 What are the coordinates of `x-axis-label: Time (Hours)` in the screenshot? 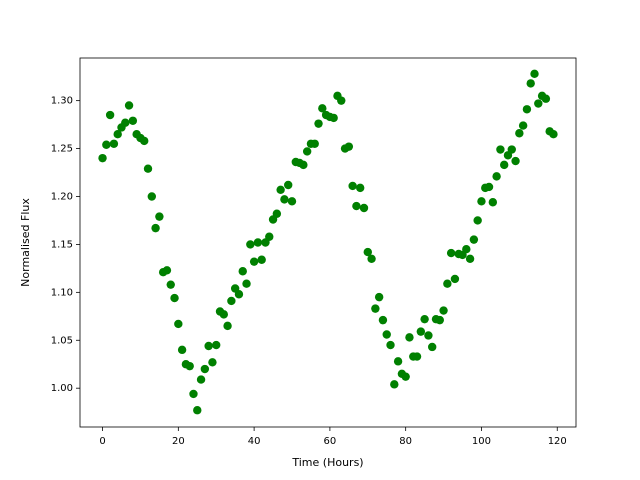 It's located at (327, 462).